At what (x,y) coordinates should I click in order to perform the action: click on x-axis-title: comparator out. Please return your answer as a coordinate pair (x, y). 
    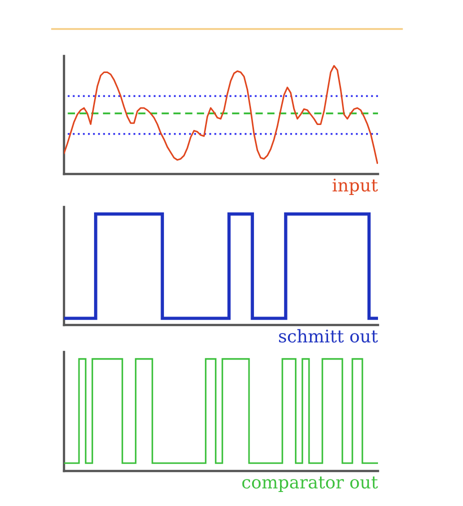
    Looking at the image, I should click on (310, 484).